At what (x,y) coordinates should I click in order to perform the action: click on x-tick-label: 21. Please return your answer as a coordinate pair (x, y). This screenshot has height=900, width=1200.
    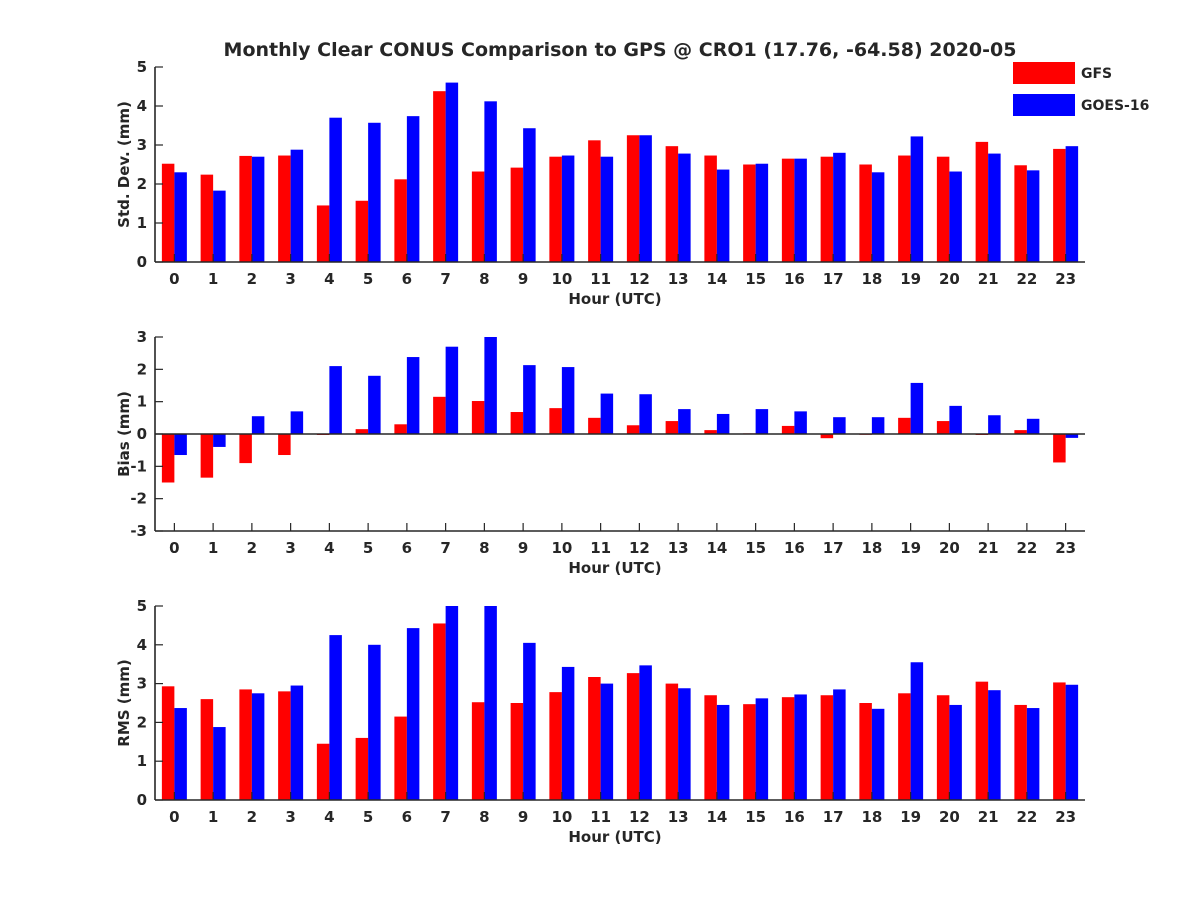
    Looking at the image, I should click on (988, 279).